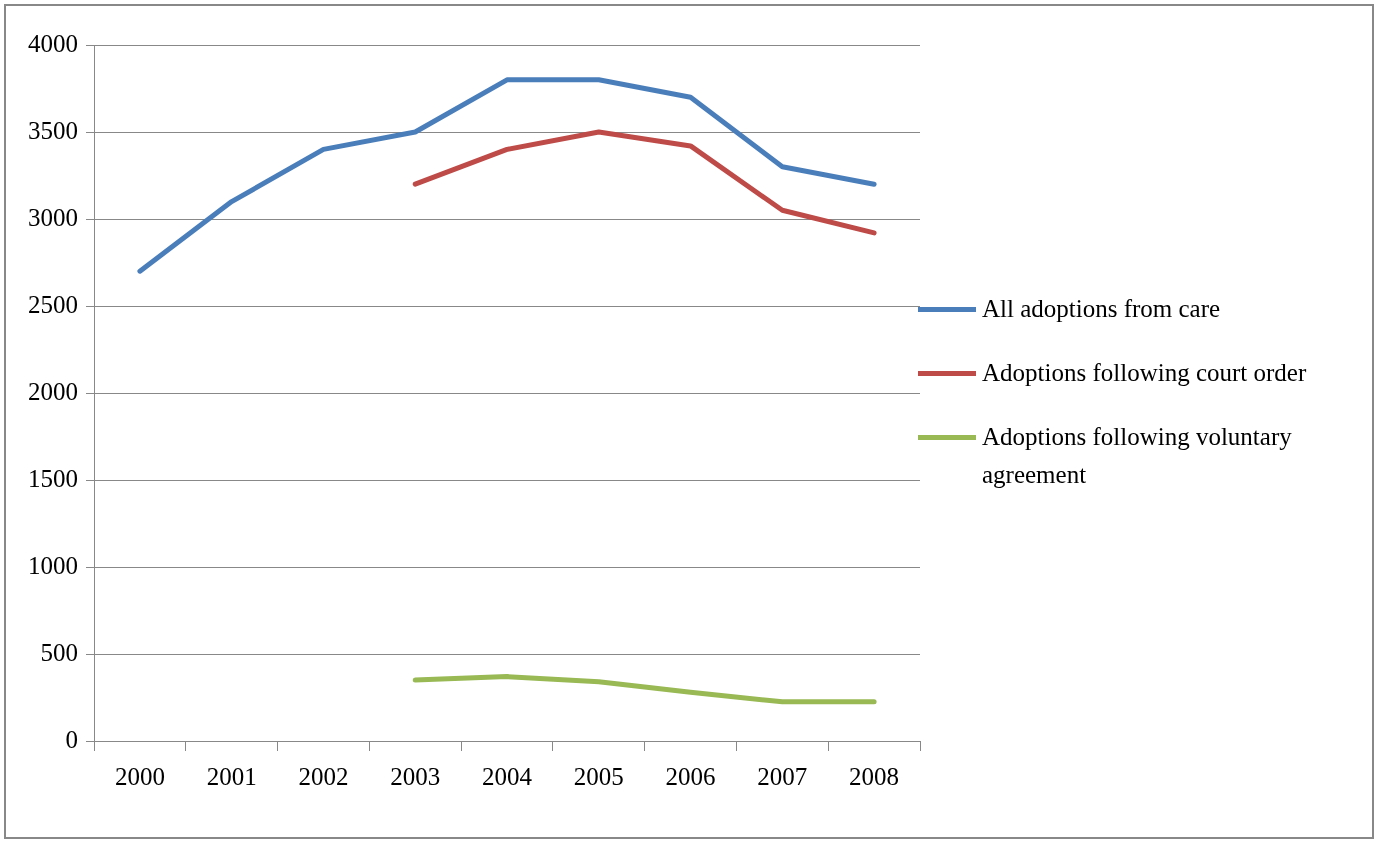 The height and width of the screenshot is (845, 1384). What do you see at coordinates (1101, 309) in the screenshot?
I see `legend-label: All adoptions from care` at bounding box center [1101, 309].